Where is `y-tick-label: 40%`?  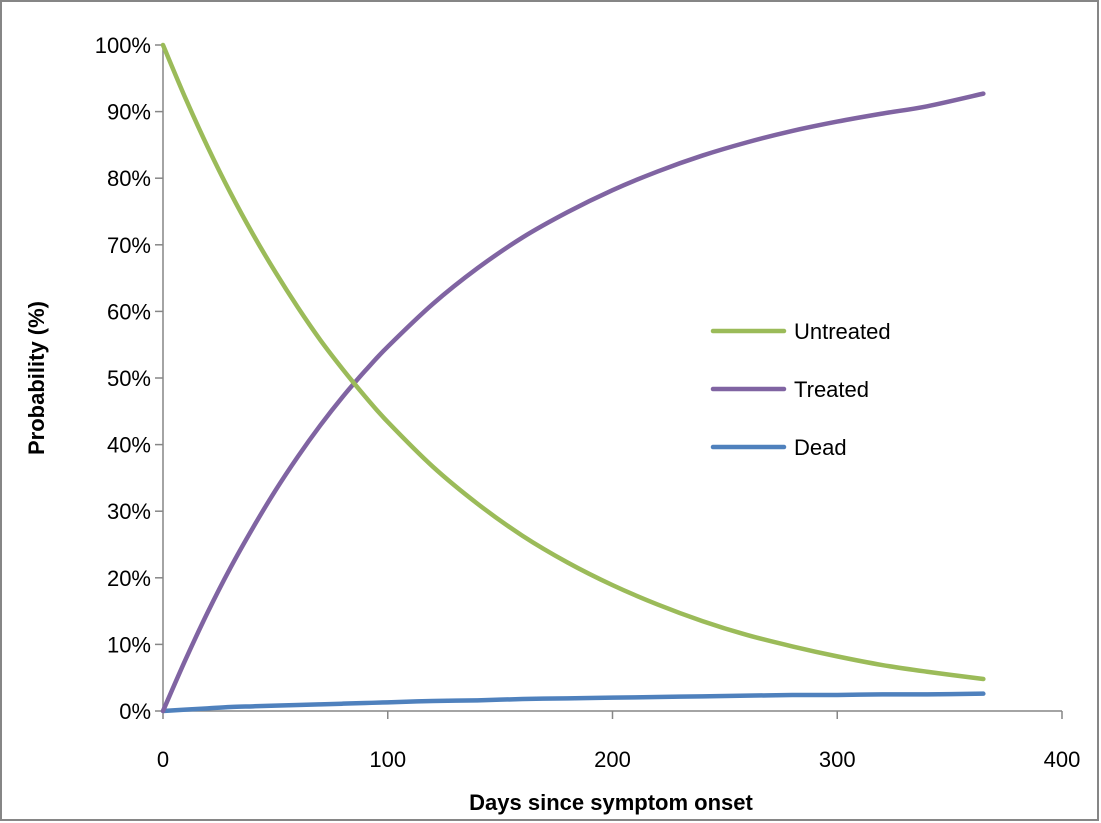
y-tick-label: 40% is located at coordinates (129, 445).